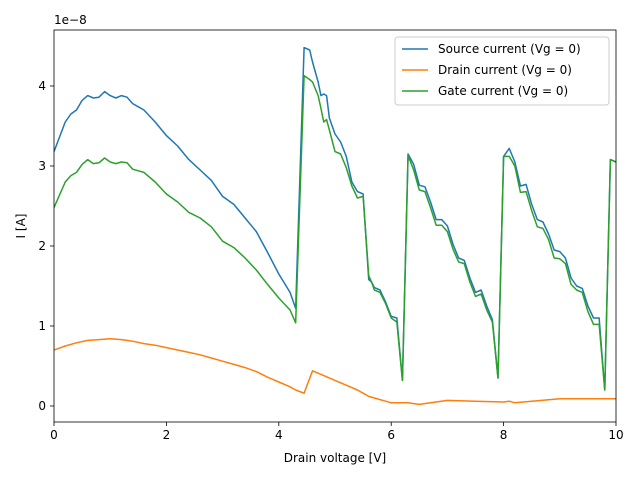 The width and height of the screenshot is (640, 484). What do you see at coordinates (335, 458) in the screenshot?
I see `x-axis-label: Drain voltage [V]` at bounding box center [335, 458].